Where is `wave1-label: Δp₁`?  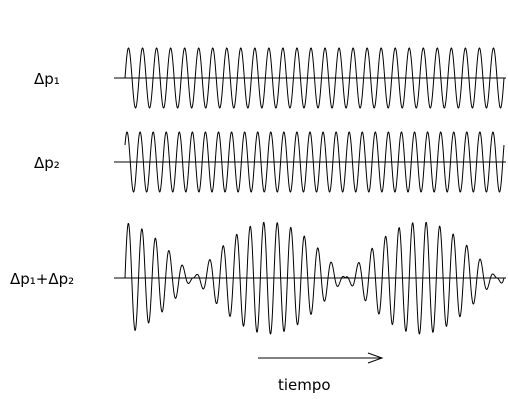
wave1-label: Δp₁ is located at coordinates (47, 79).